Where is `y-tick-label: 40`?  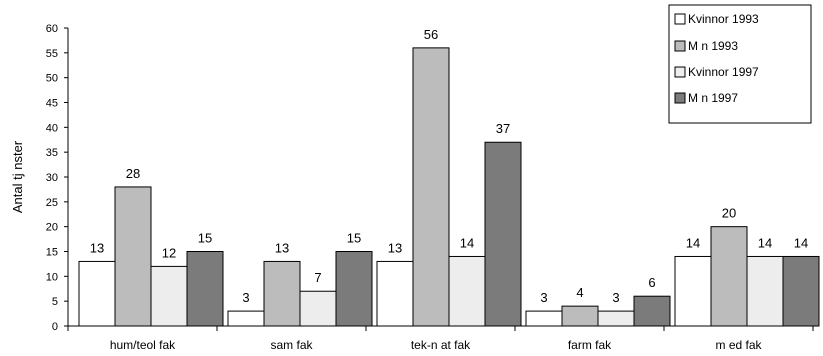
y-tick-label: 40 is located at coordinates (52, 128).